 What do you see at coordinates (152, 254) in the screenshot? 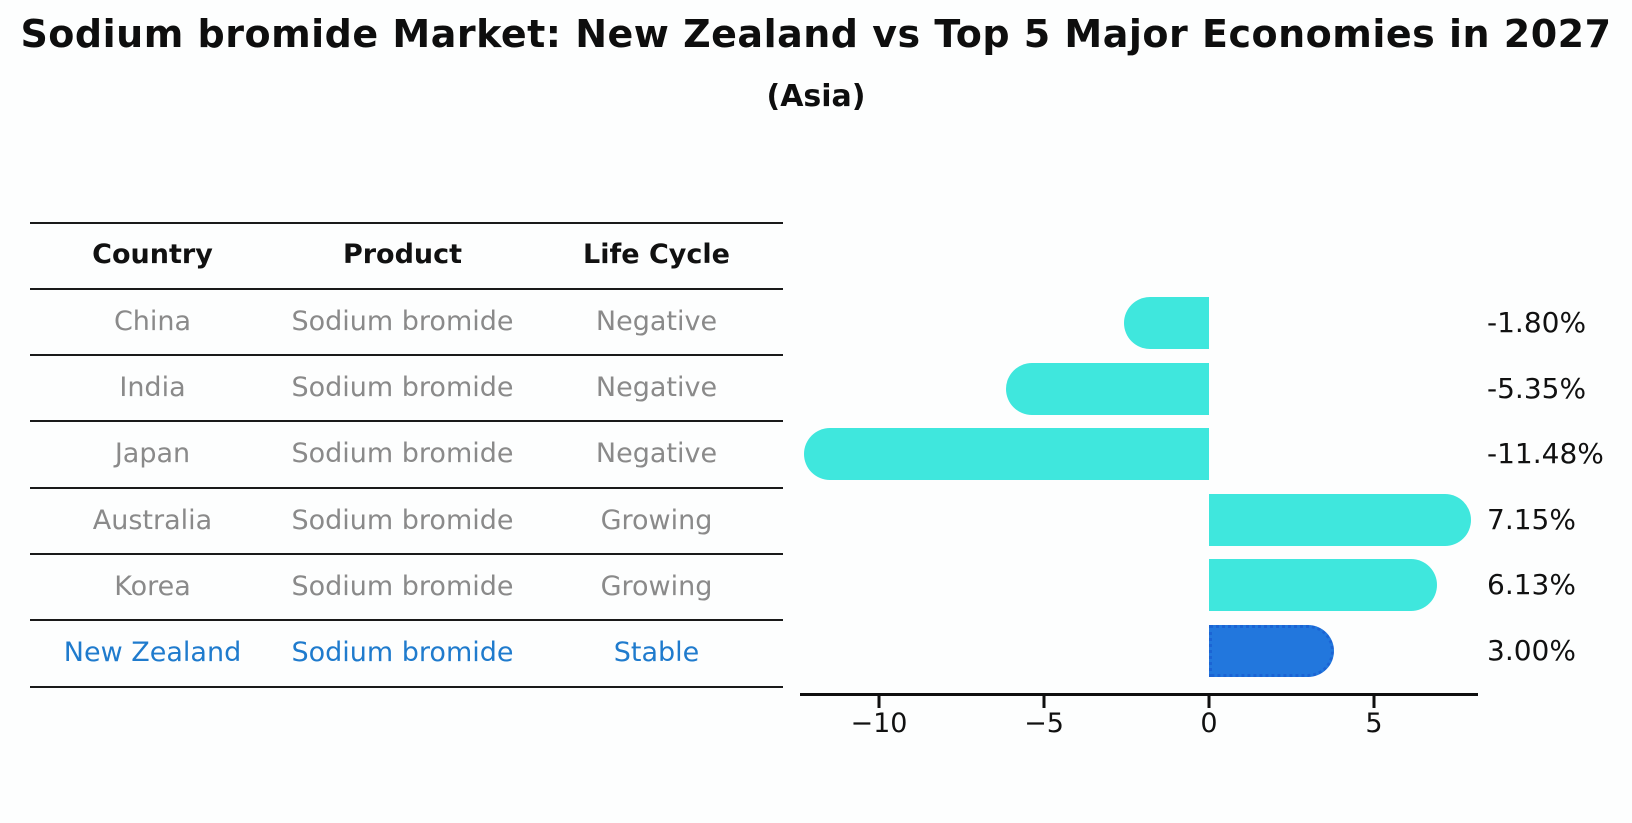
I see `column-header-country: Country` at bounding box center [152, 254].